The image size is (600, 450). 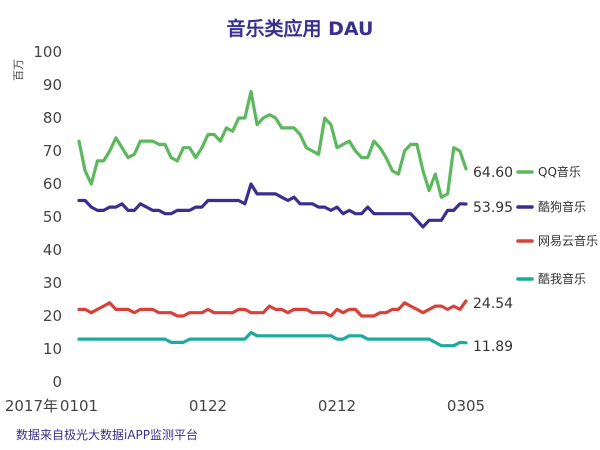 I want to click on series-end-label: 24.54, so click(x=493, y=304).